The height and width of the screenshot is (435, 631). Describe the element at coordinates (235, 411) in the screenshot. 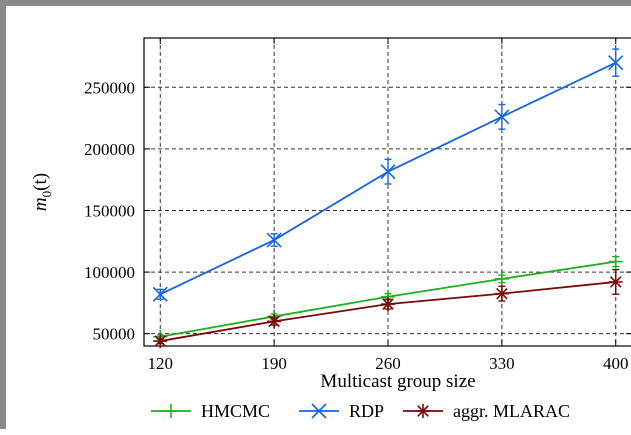

I see `legend-label: HMCMC` at that location.